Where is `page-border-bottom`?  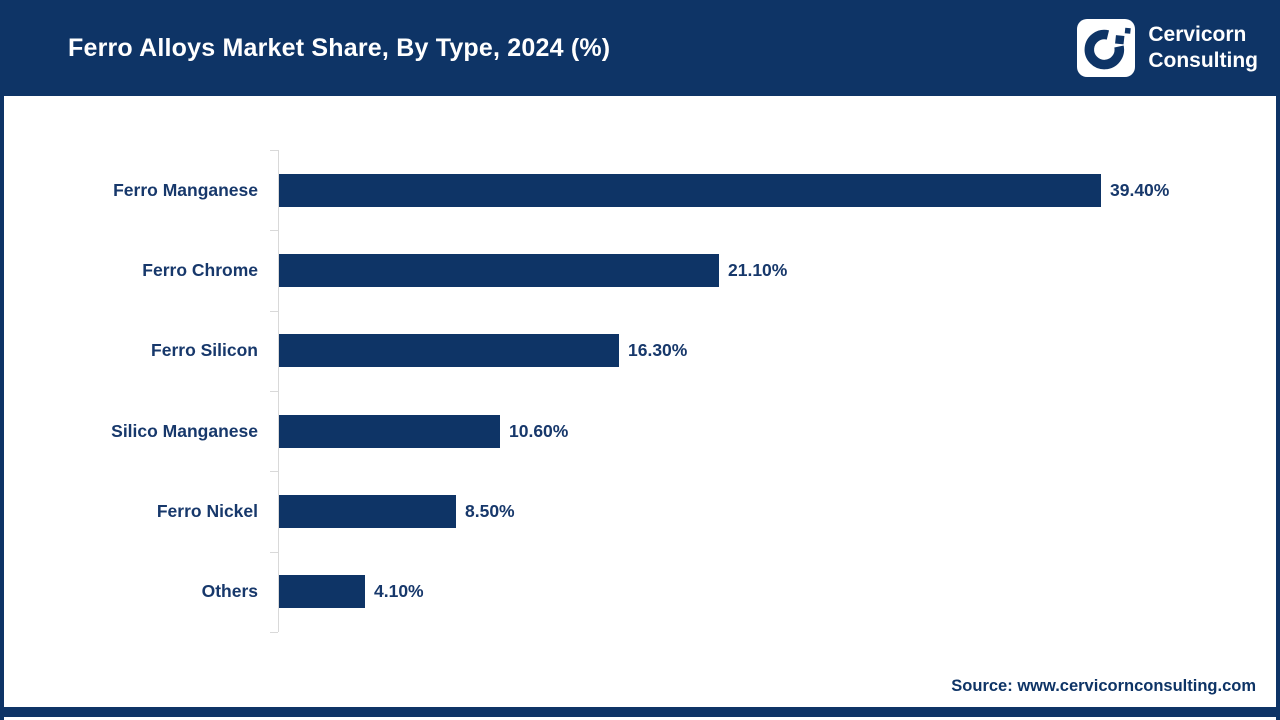 page-border-bottom is located at coordinates (640, 712).